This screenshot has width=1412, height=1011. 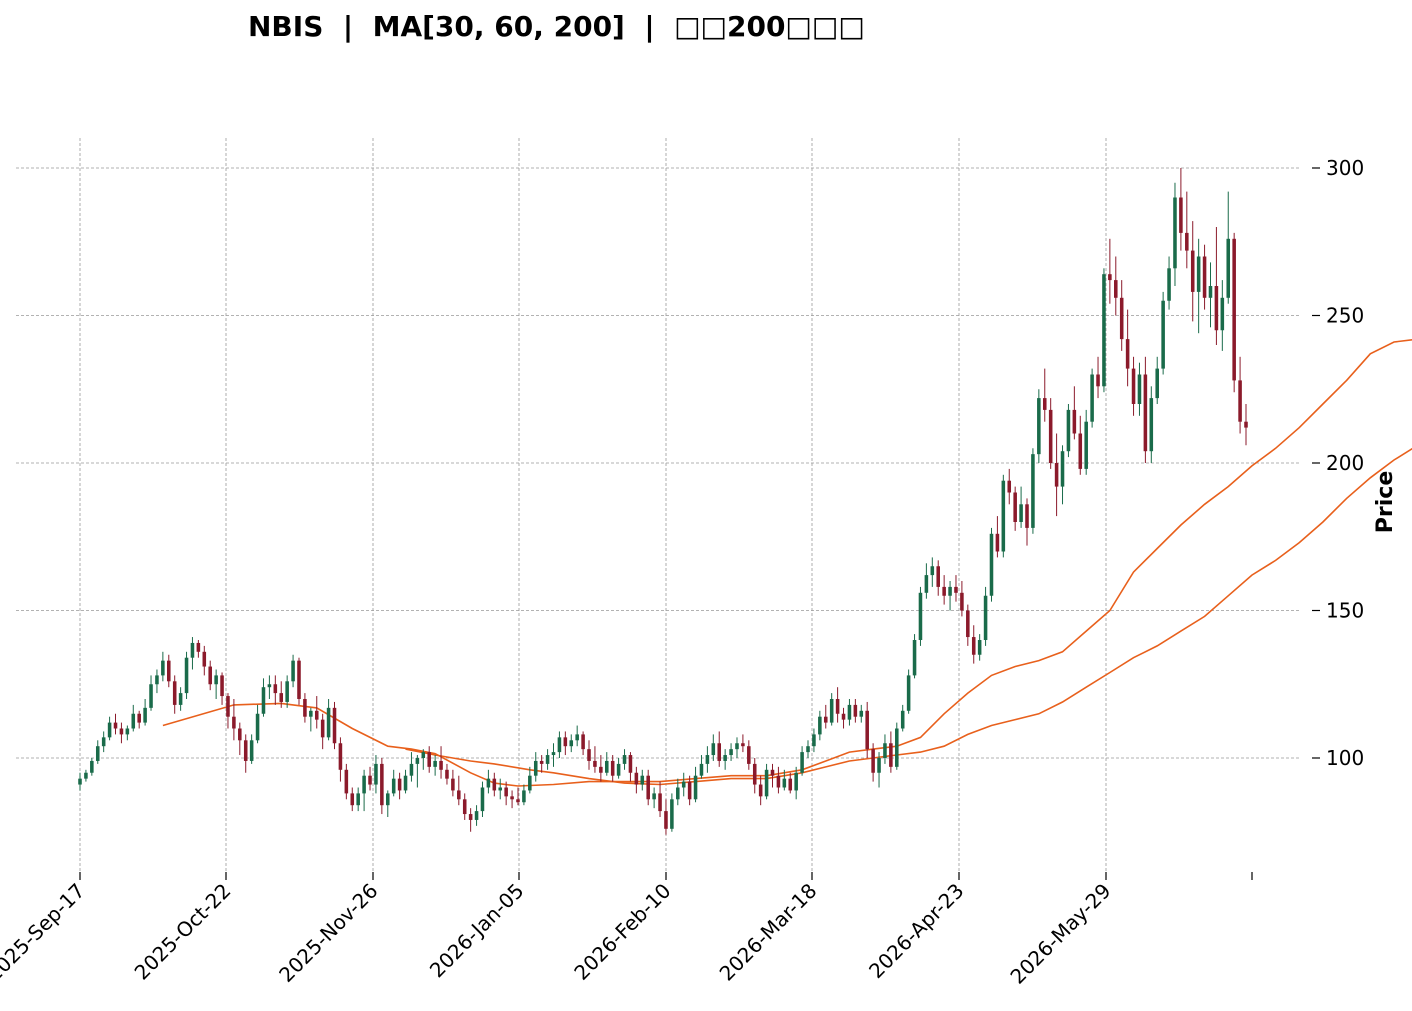 I want to click on y-tick-label: 200, so click(x=1345, y=463).